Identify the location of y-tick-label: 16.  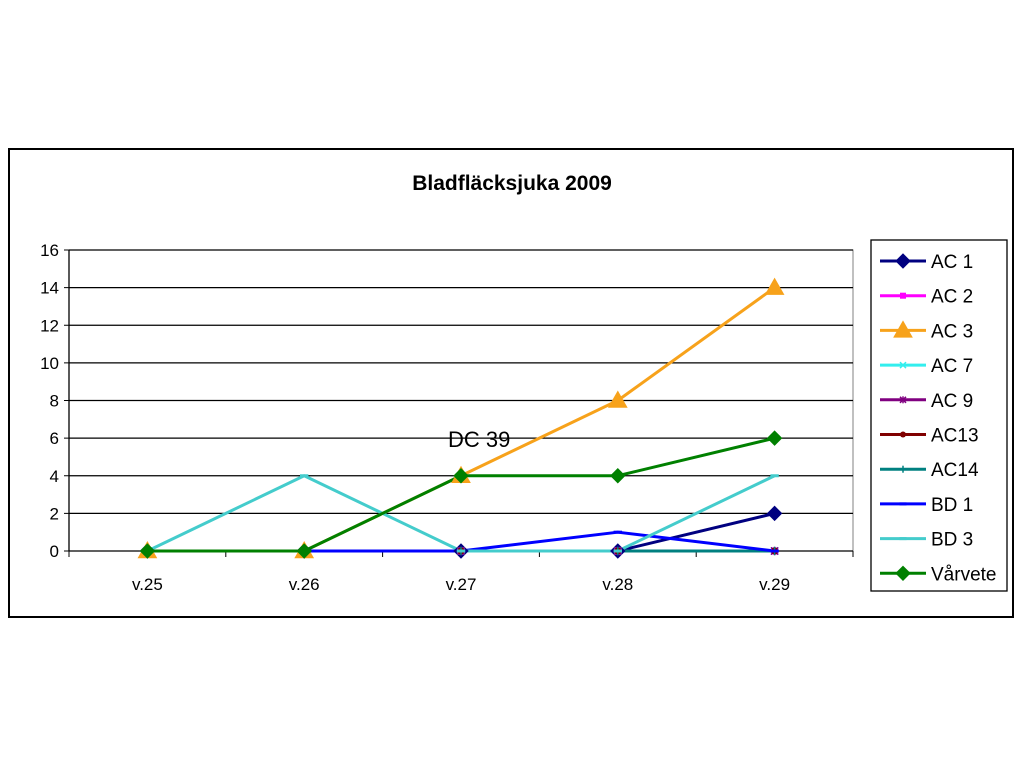
(49, 250).